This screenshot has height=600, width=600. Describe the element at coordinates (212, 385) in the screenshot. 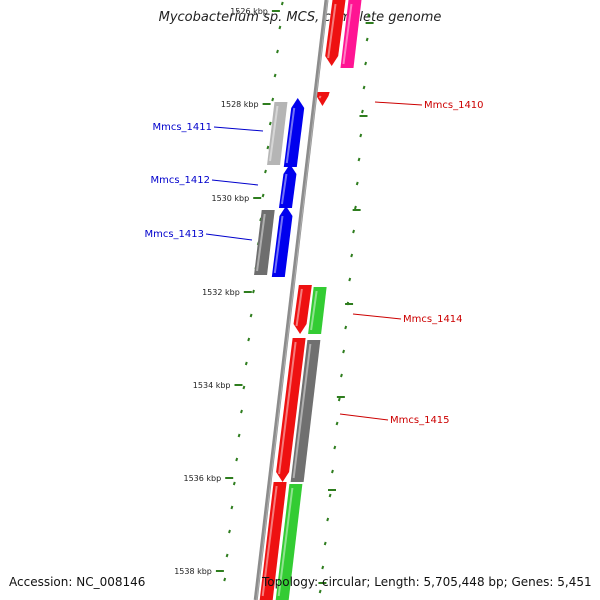

I see `major-tick-label: 1534 kbp` at that location.